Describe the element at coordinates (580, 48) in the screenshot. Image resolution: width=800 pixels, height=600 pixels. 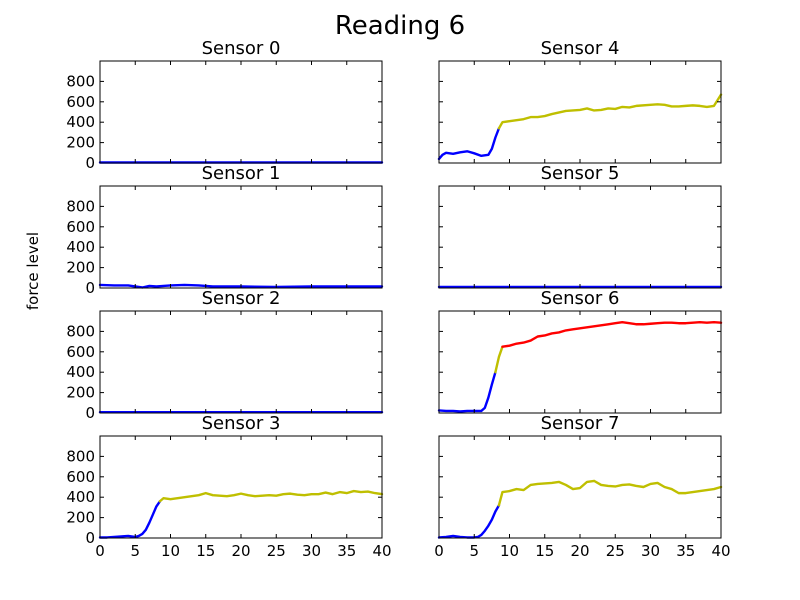
I see `subplot-title: Sensor 4` at that location.